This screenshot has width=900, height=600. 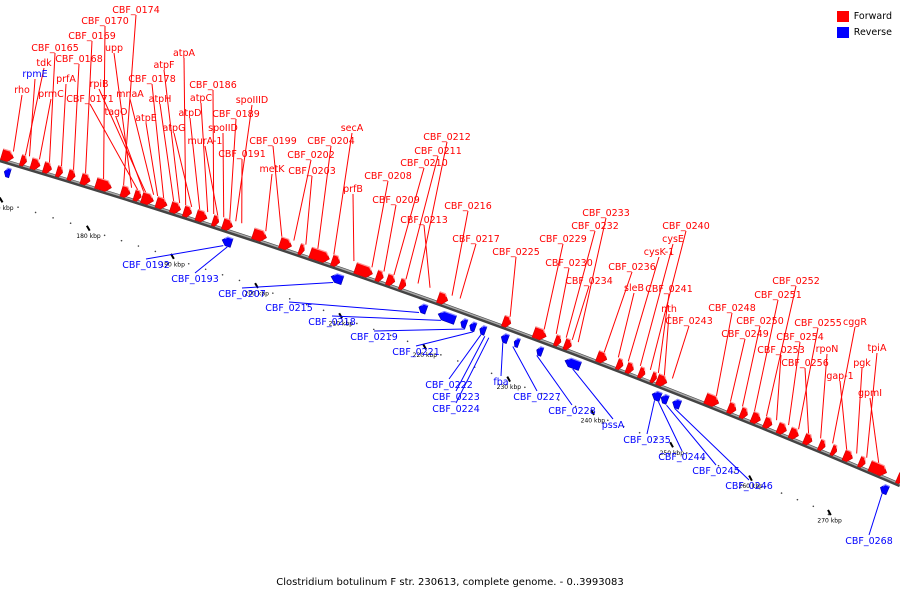 I want to click on kbp-label: 240 kbp, so click(x=593, y=420).